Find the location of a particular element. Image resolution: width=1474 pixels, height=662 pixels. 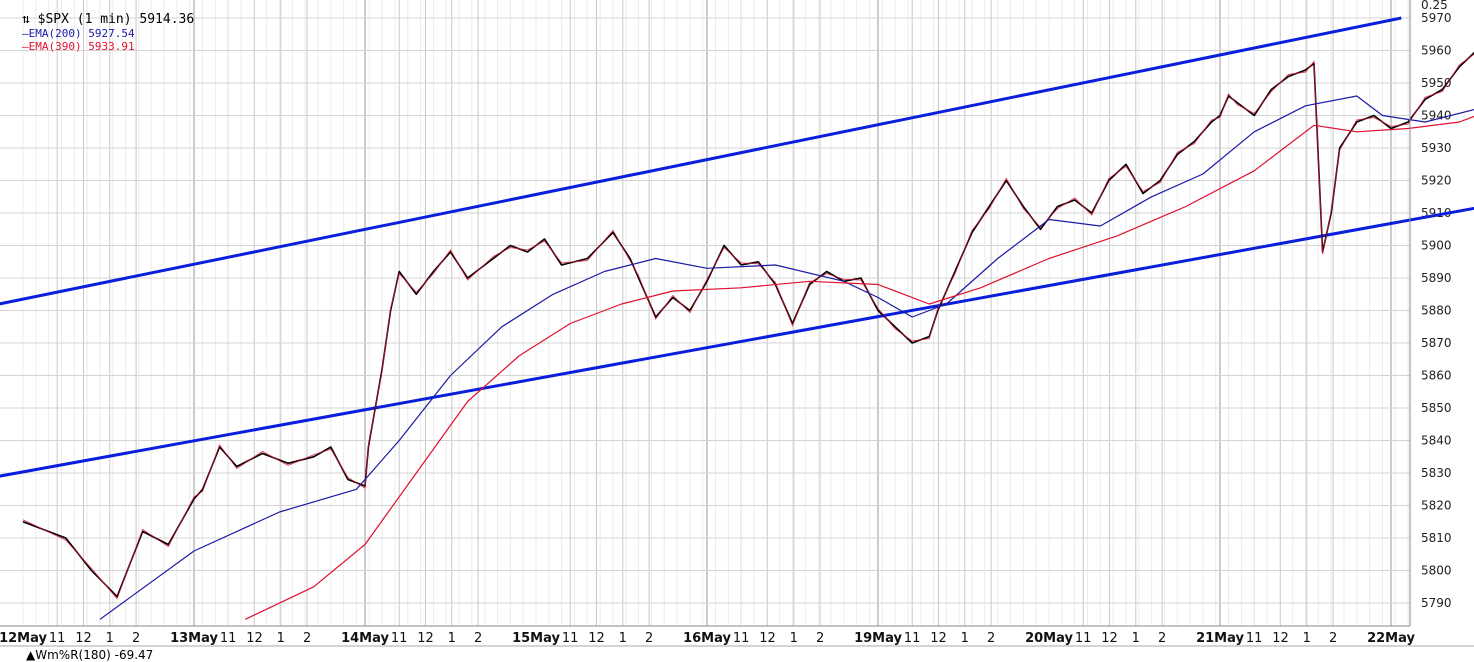

x-tick-label: 13May is located at coordinates (194, 638).